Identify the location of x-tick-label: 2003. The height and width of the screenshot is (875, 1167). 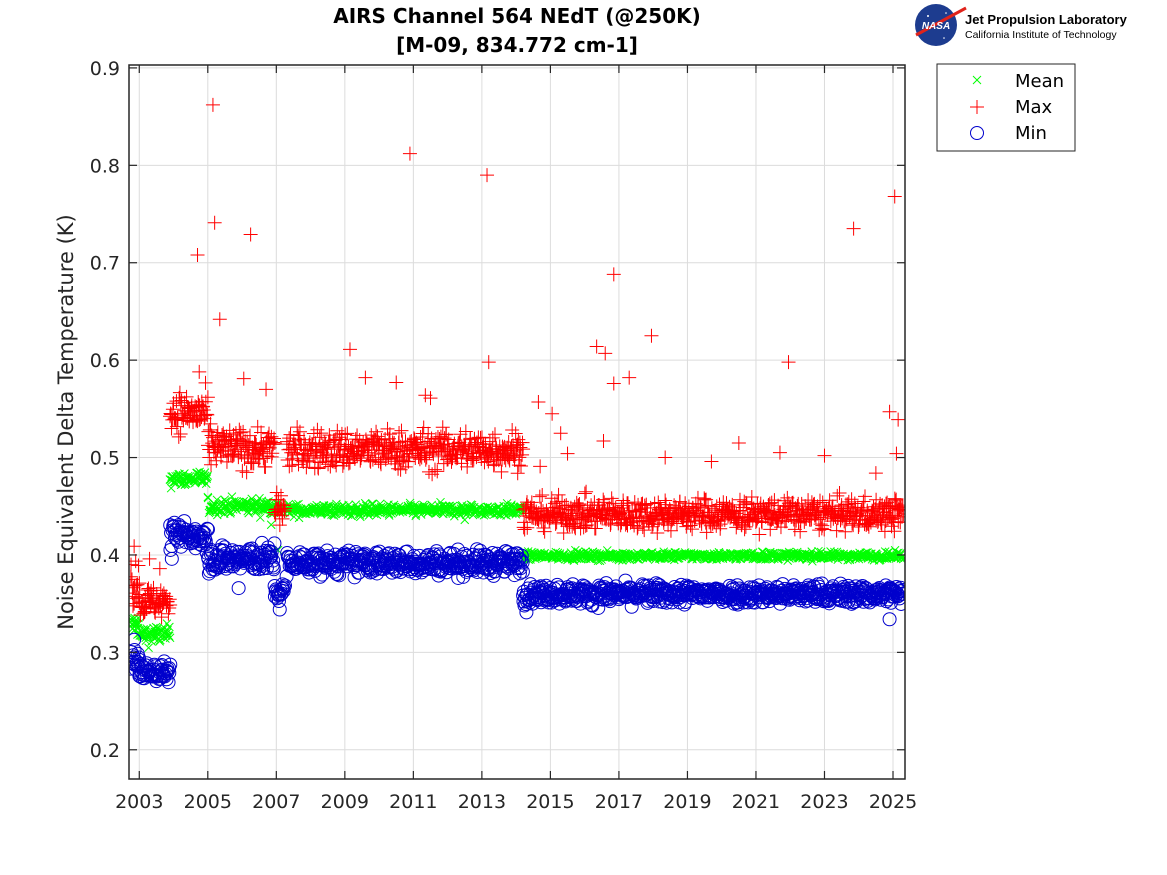
(139, 802).